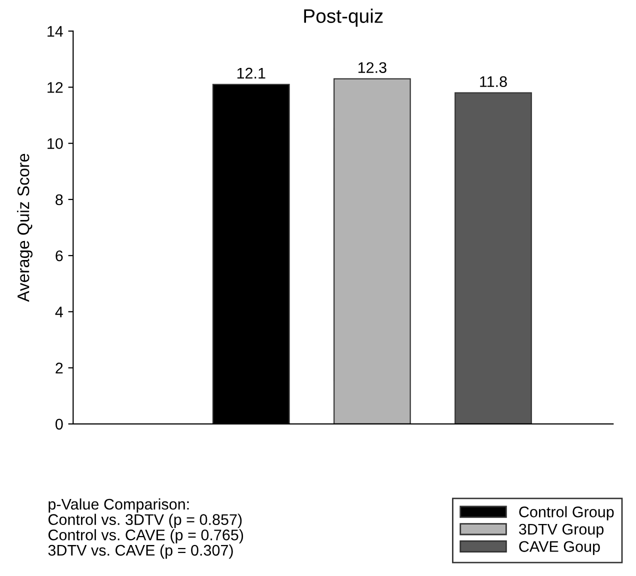 The width and height of the screenshot is (636, 576). What do you see at coordinates (59, 200) in the screenshot?
I see `y-tick-label: 8` at bounding box center [59, 200].